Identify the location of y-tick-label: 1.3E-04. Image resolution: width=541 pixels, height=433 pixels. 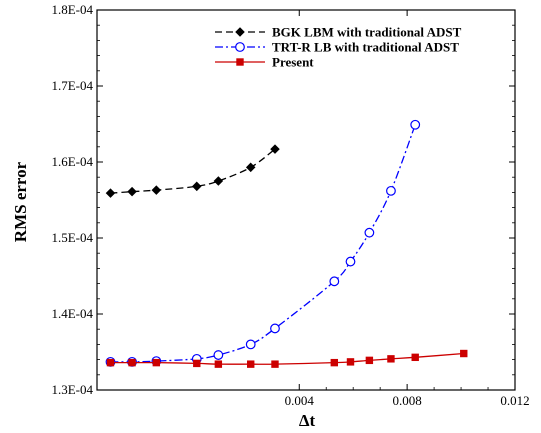
(72, 389).